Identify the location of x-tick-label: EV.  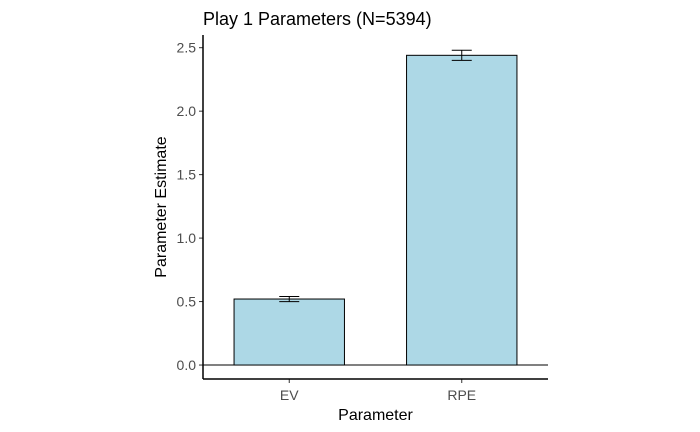
(289, 395).